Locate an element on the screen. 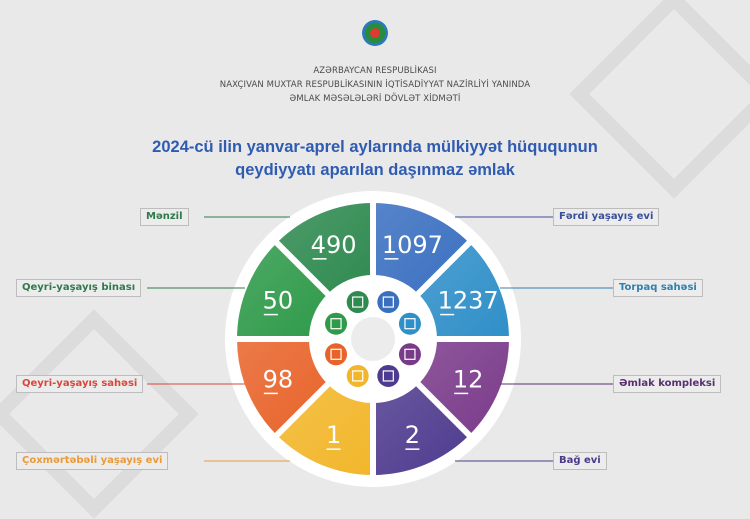 The width and height of the screenshot is (750, 519). apartment-building-icon is located at coordinates (357, 375).